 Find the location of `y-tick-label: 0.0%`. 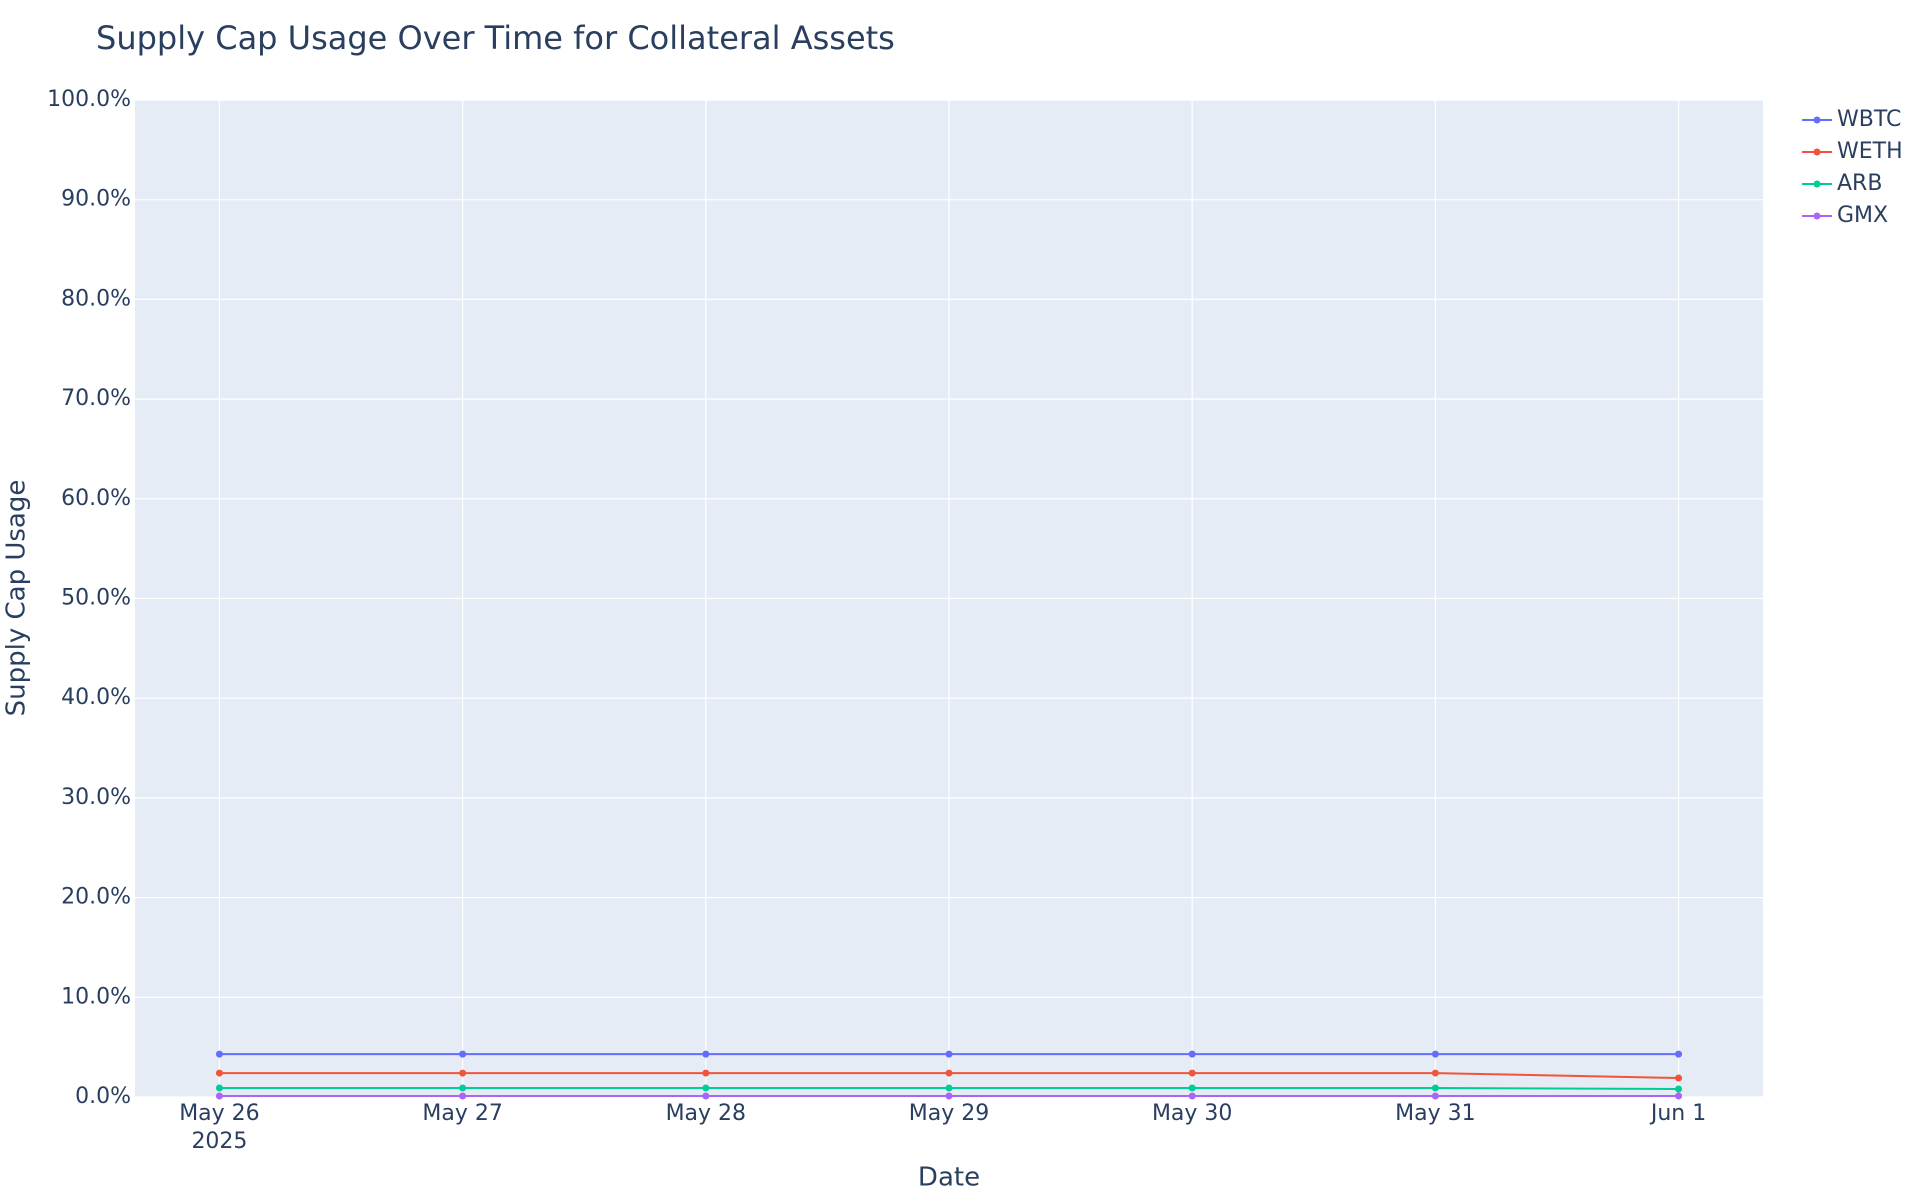

y-tick-label: 0.0% is located at coordinates (103, 1096).